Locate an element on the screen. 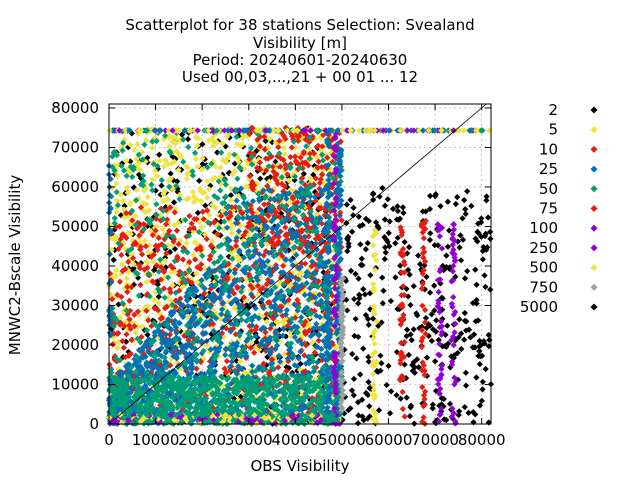 Image resolution: width=640 pixels, height=480 pixels. title-line-2: Visibility [m] is located at coordinates (300, 43).